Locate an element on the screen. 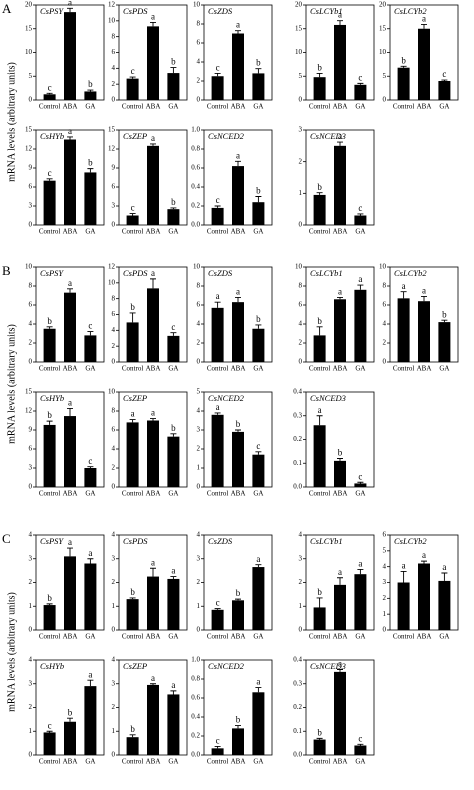  chart-title: CsPDS is located at coordinates (135, 273).